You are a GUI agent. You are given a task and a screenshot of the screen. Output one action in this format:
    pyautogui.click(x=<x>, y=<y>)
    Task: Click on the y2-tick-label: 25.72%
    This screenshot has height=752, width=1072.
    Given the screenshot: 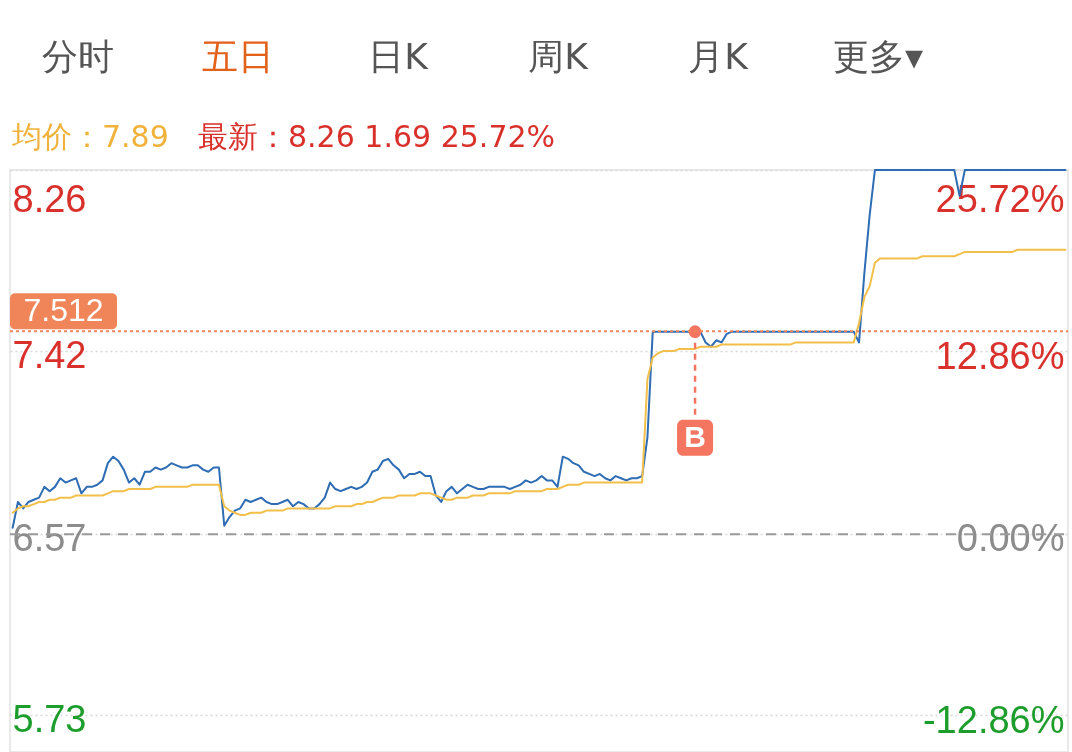 What is the action you would take?
    pyautogui.click(x=1000, y=198)
    